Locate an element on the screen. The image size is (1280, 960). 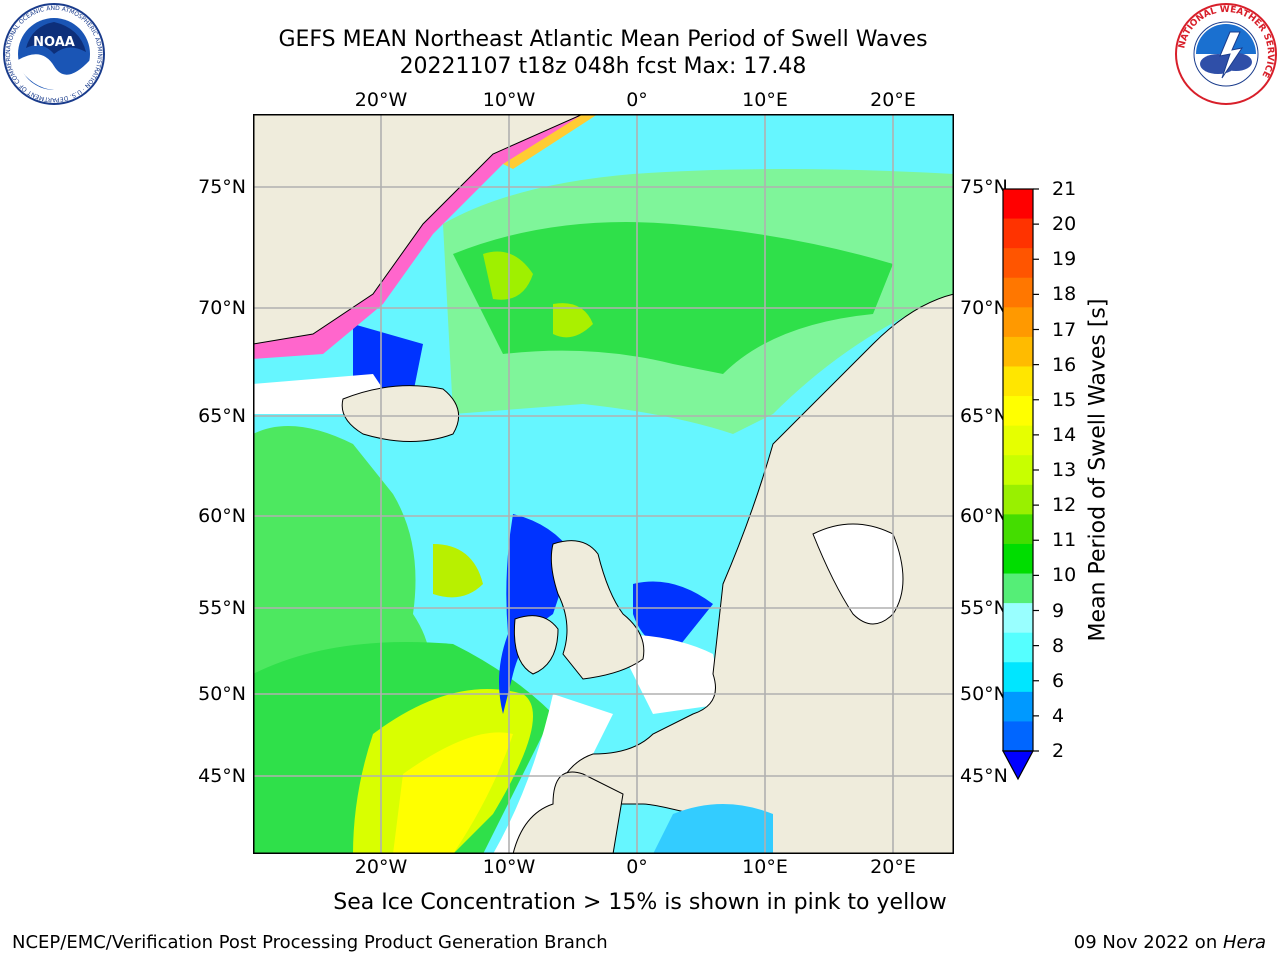
lon-label-bottom: 20°W is located at coordinates (381, 867).